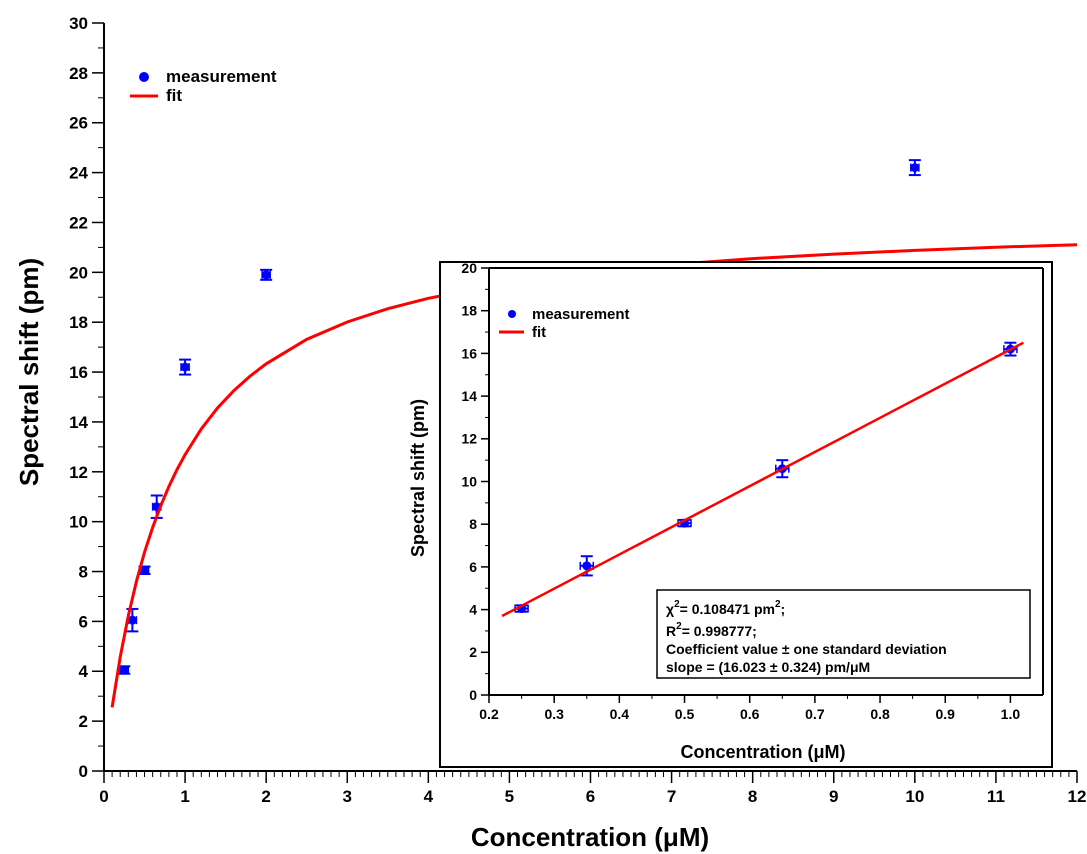 Image resolution: width=1087 pixels, height=854 pixels. Describe the element at coordinates (671, 796) in the screenshot. I see `main-x-tick-label: 7` at that location.